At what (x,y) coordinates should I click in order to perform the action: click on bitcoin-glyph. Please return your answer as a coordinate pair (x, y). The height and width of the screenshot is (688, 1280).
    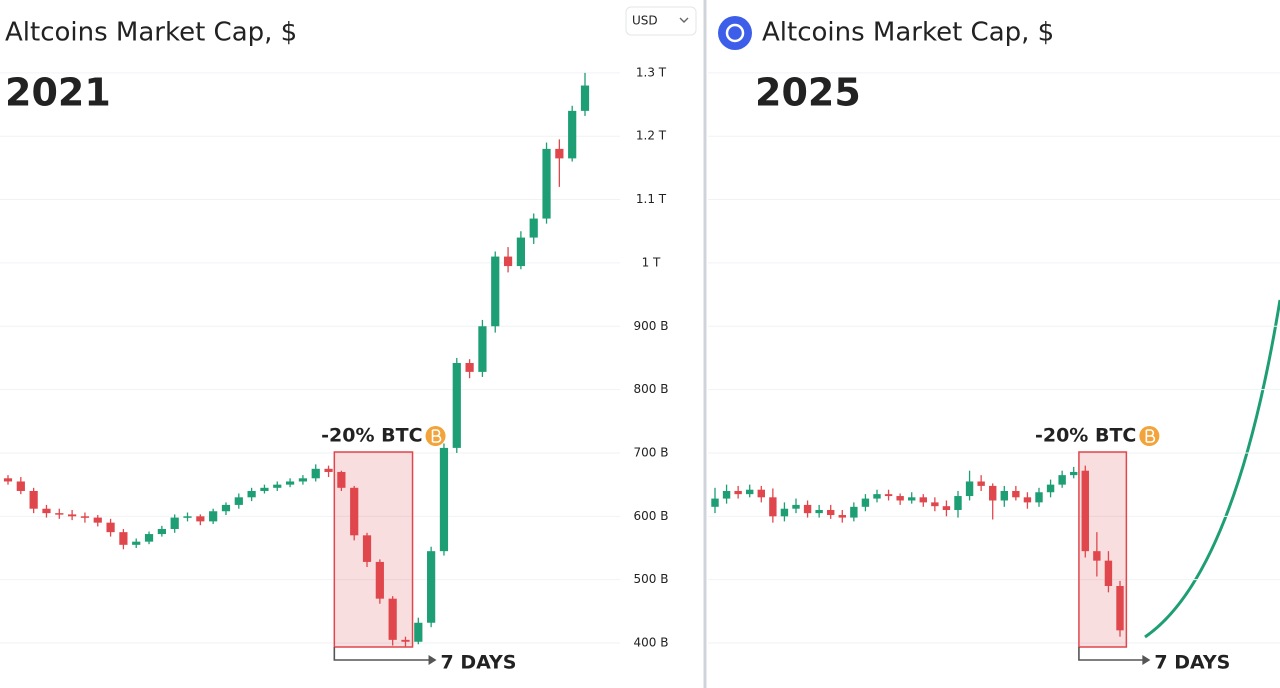
    Looking at the image, I should click on (1150, 436).